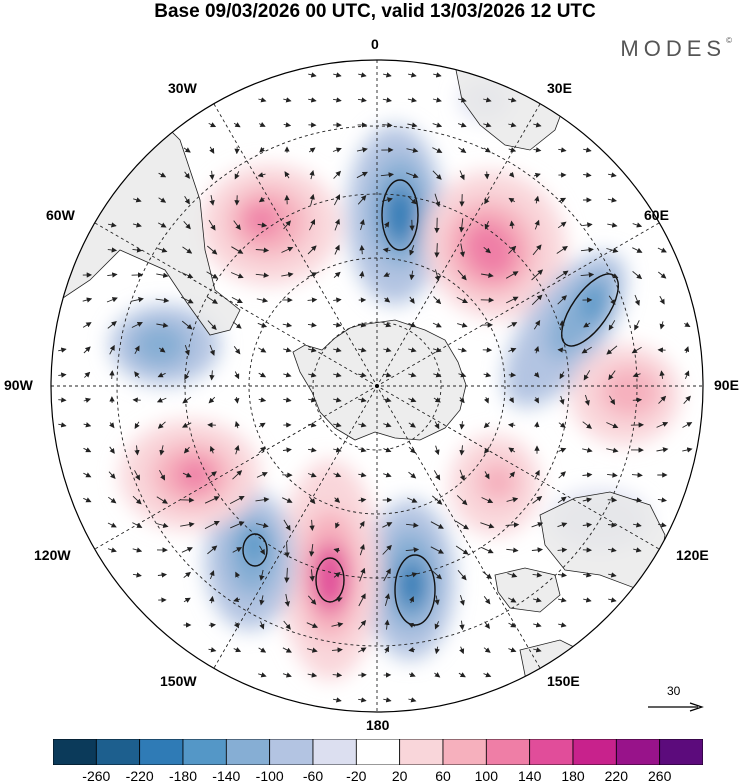  What do you see at coordinates (726, 385) in the screenshot?
I see `lon-label-90e: 90E` at bounding box center [726, 385].